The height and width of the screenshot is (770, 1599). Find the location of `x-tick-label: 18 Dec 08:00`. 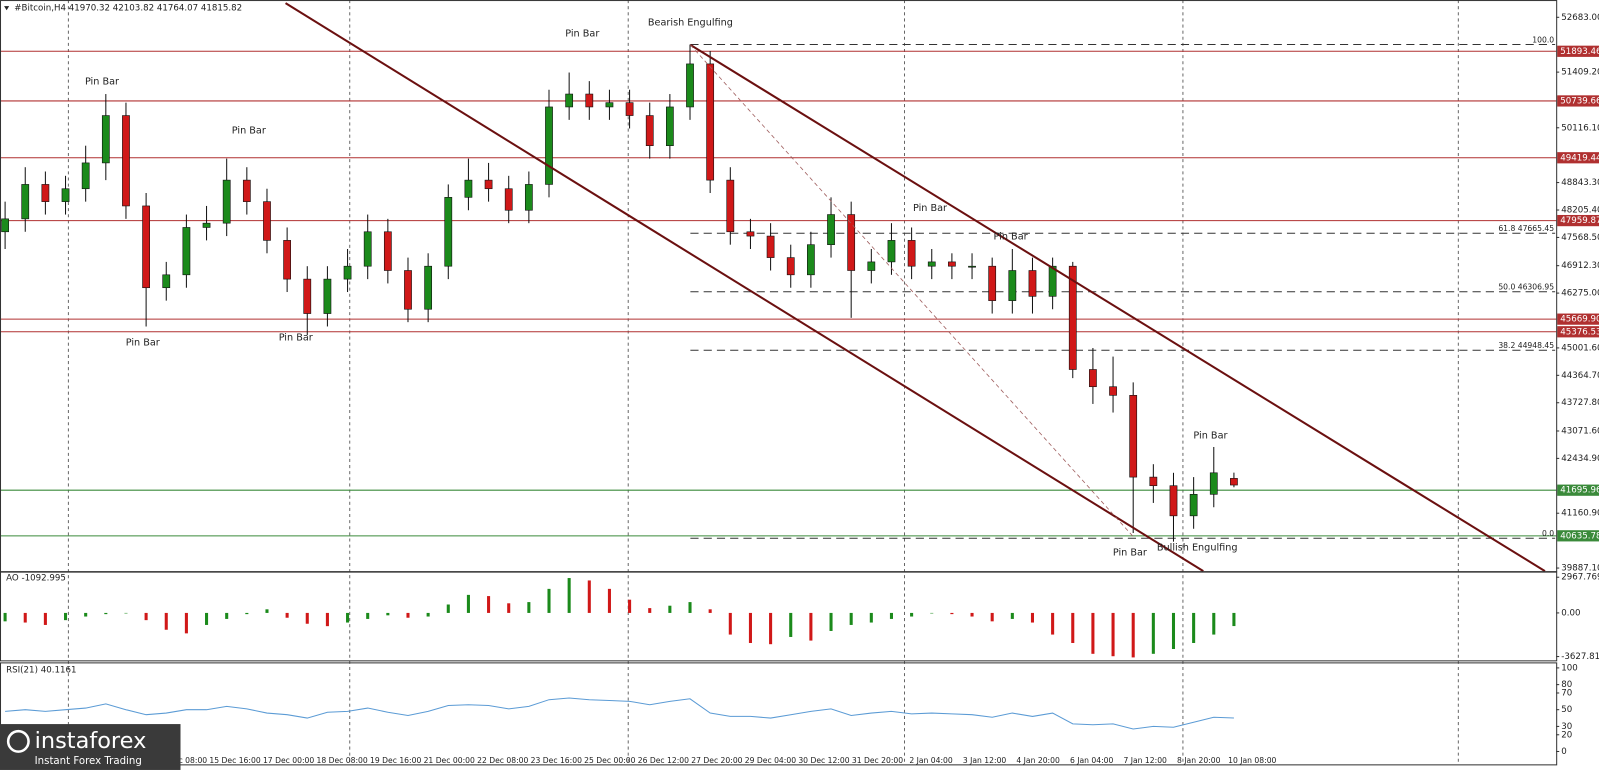

x-tick-label: 18 Dec 08:00 is located at coordinates (341, 760).